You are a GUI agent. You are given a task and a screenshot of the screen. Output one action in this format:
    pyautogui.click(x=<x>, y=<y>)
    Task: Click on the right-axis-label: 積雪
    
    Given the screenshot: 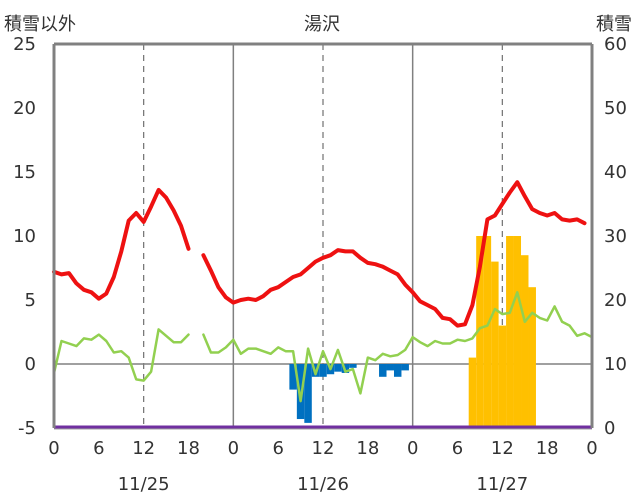 What is the action you would take?
    pyautogui.click(x=614, y=24)
    